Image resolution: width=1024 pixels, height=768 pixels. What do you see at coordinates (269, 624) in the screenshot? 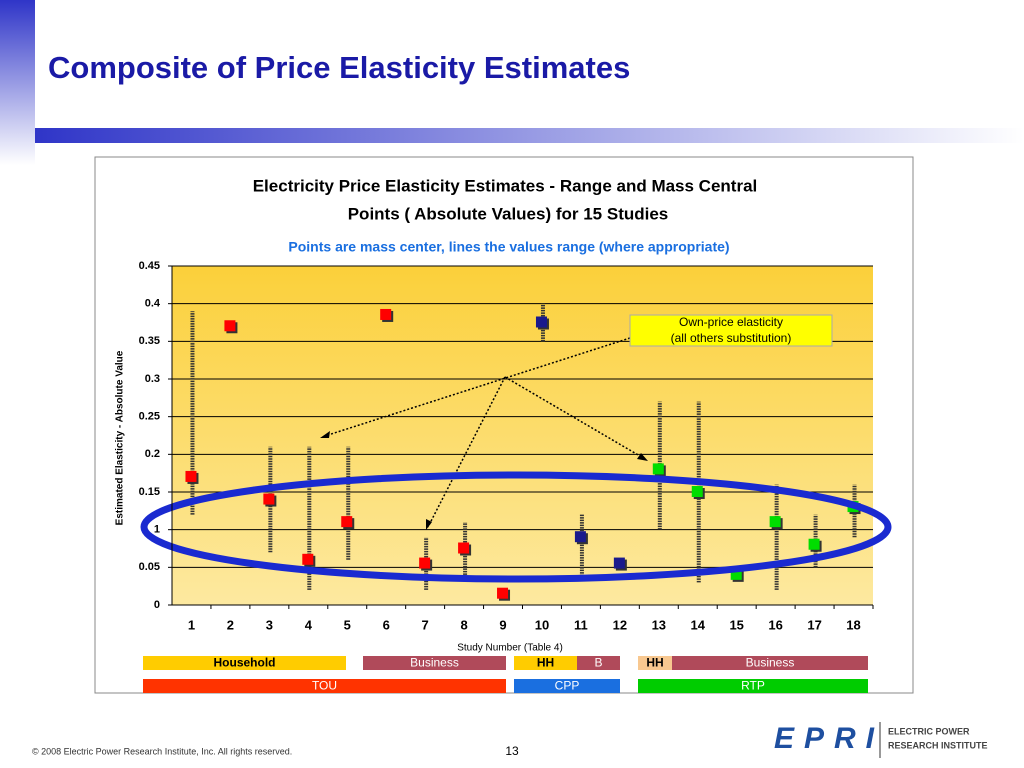
I see `x-tick-label: 3` at bounding box center [269, 624].